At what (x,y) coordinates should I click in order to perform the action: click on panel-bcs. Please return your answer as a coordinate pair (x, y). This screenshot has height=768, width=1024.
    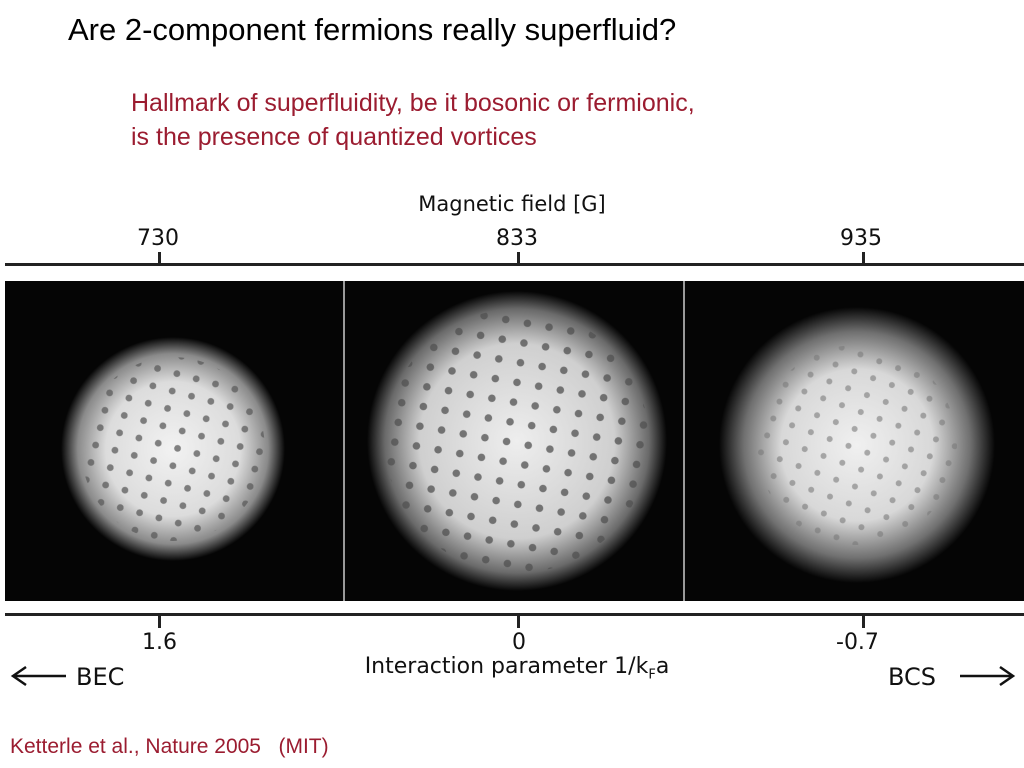
    Looking at the image, I should click on (854, 441).